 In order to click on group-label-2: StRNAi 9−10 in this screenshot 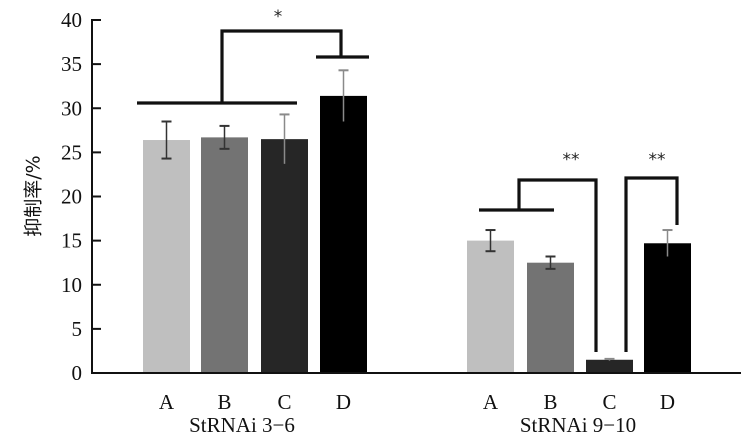, I will do `click(578, 425)`.